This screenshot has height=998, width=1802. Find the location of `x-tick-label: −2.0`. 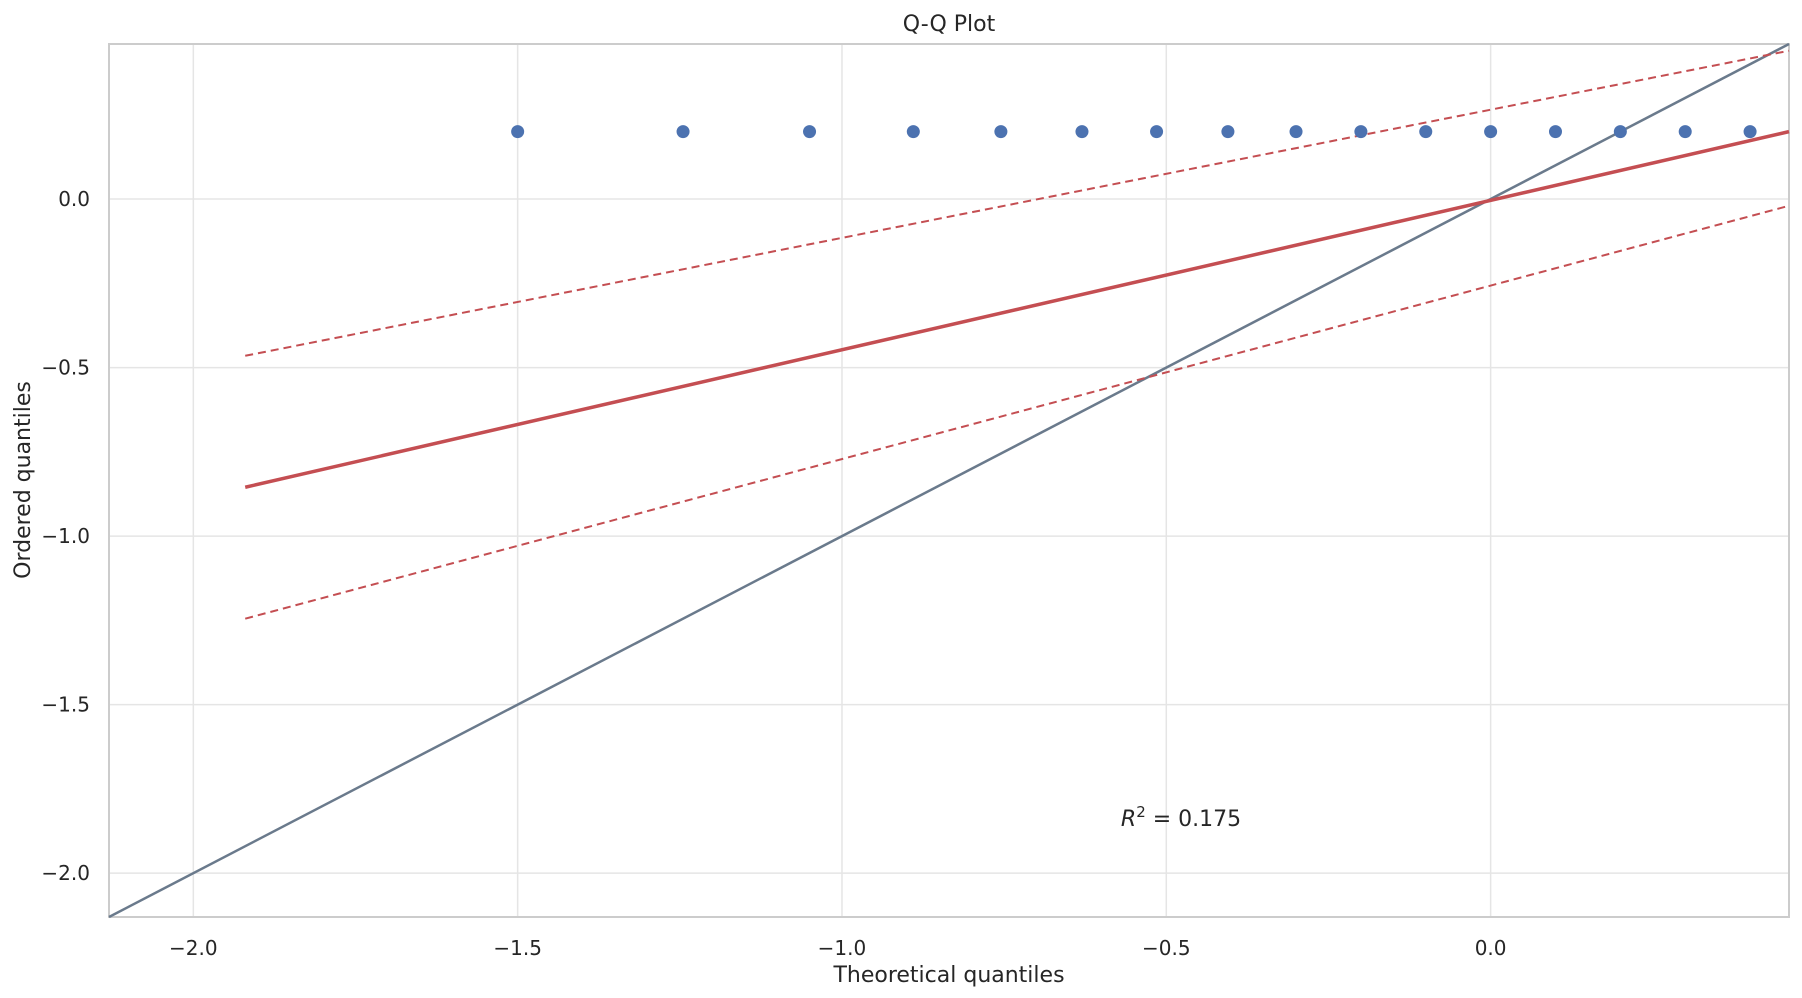

x-tick-label: −2.0 is located at coordinates (193, 948).